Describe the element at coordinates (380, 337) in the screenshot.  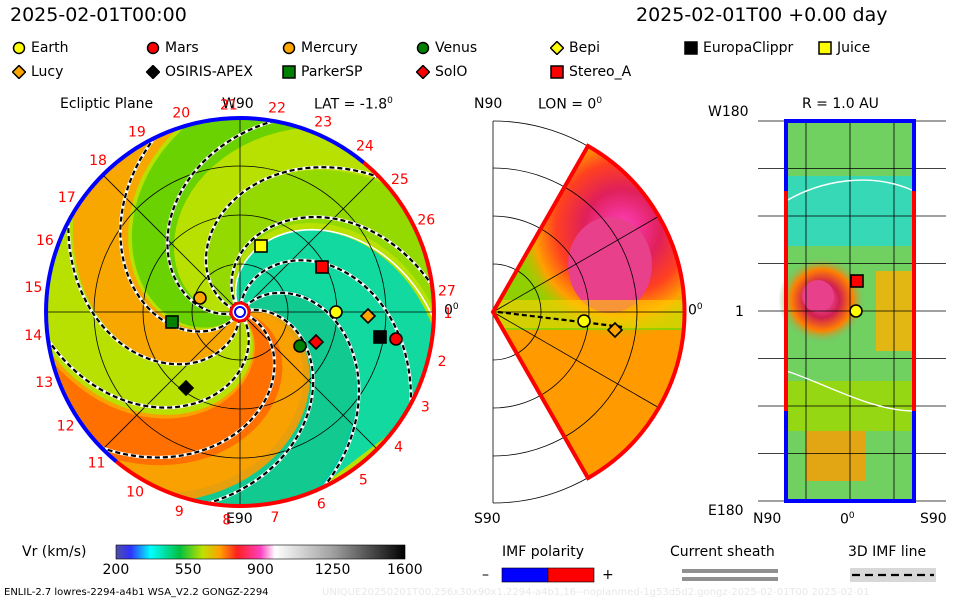
I see `marker-europaclippr` at that location.